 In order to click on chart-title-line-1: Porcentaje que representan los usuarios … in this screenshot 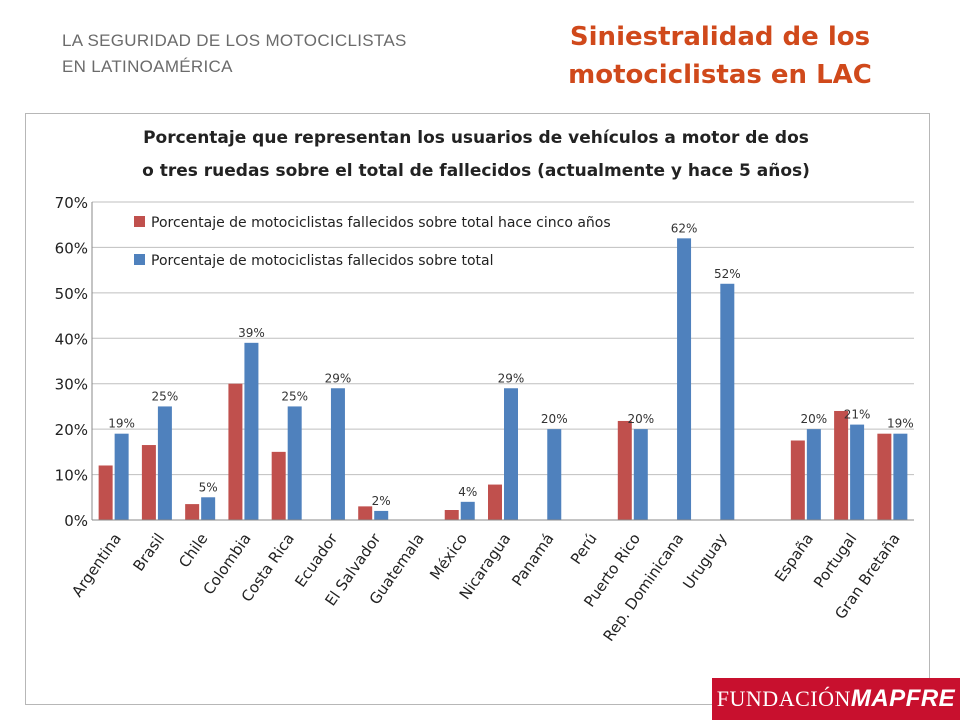, I will do `click(476, 138)`.